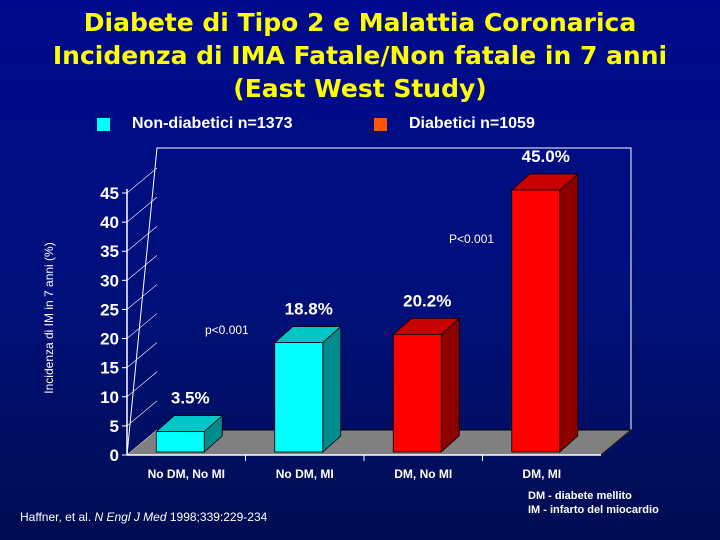 This screenshot has width=720, height=540. Describe the element at coordinates (114, 426) in the screenshot. I see `y-tick-label: 5` at that location.